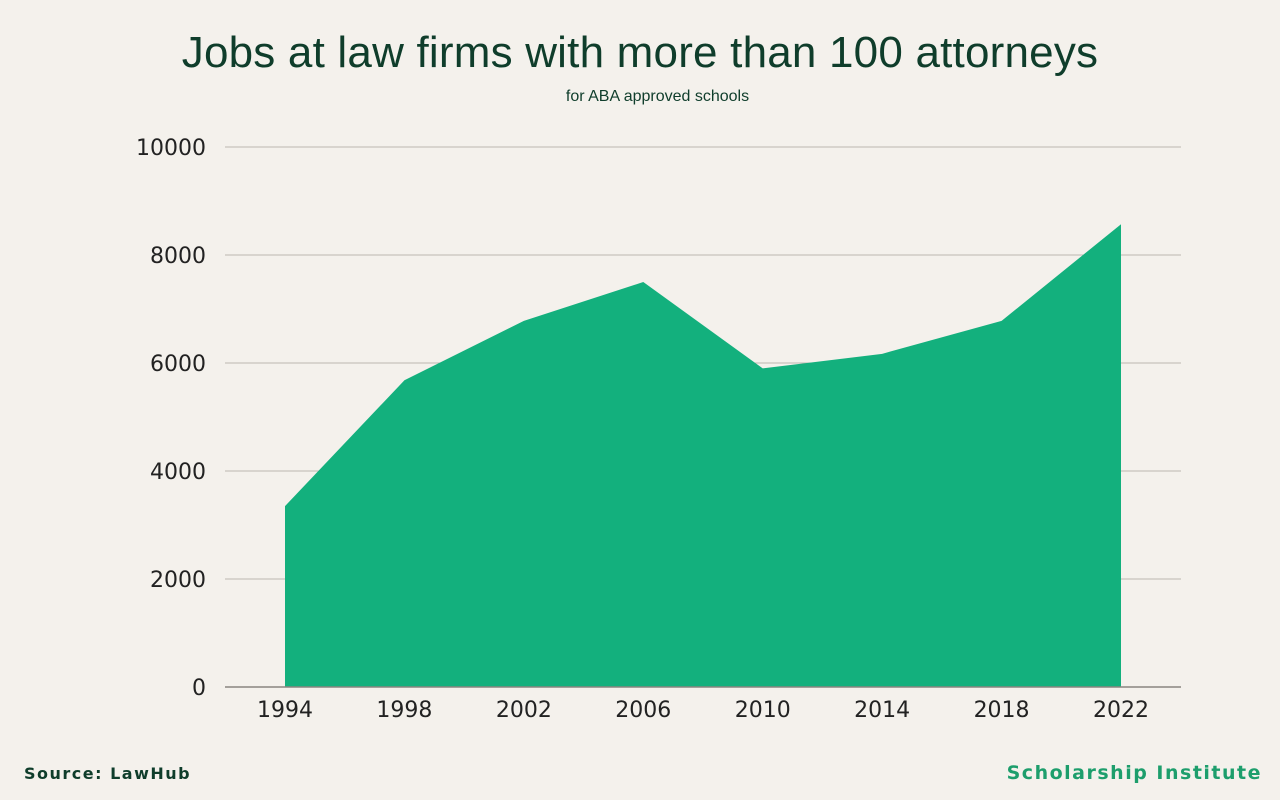 Image resolution: width=1280 pixels, height=800 pixels. Describe the element at coordinates (882, 710) in the screenshot. I see `x-tick-label: 2014` at that location.